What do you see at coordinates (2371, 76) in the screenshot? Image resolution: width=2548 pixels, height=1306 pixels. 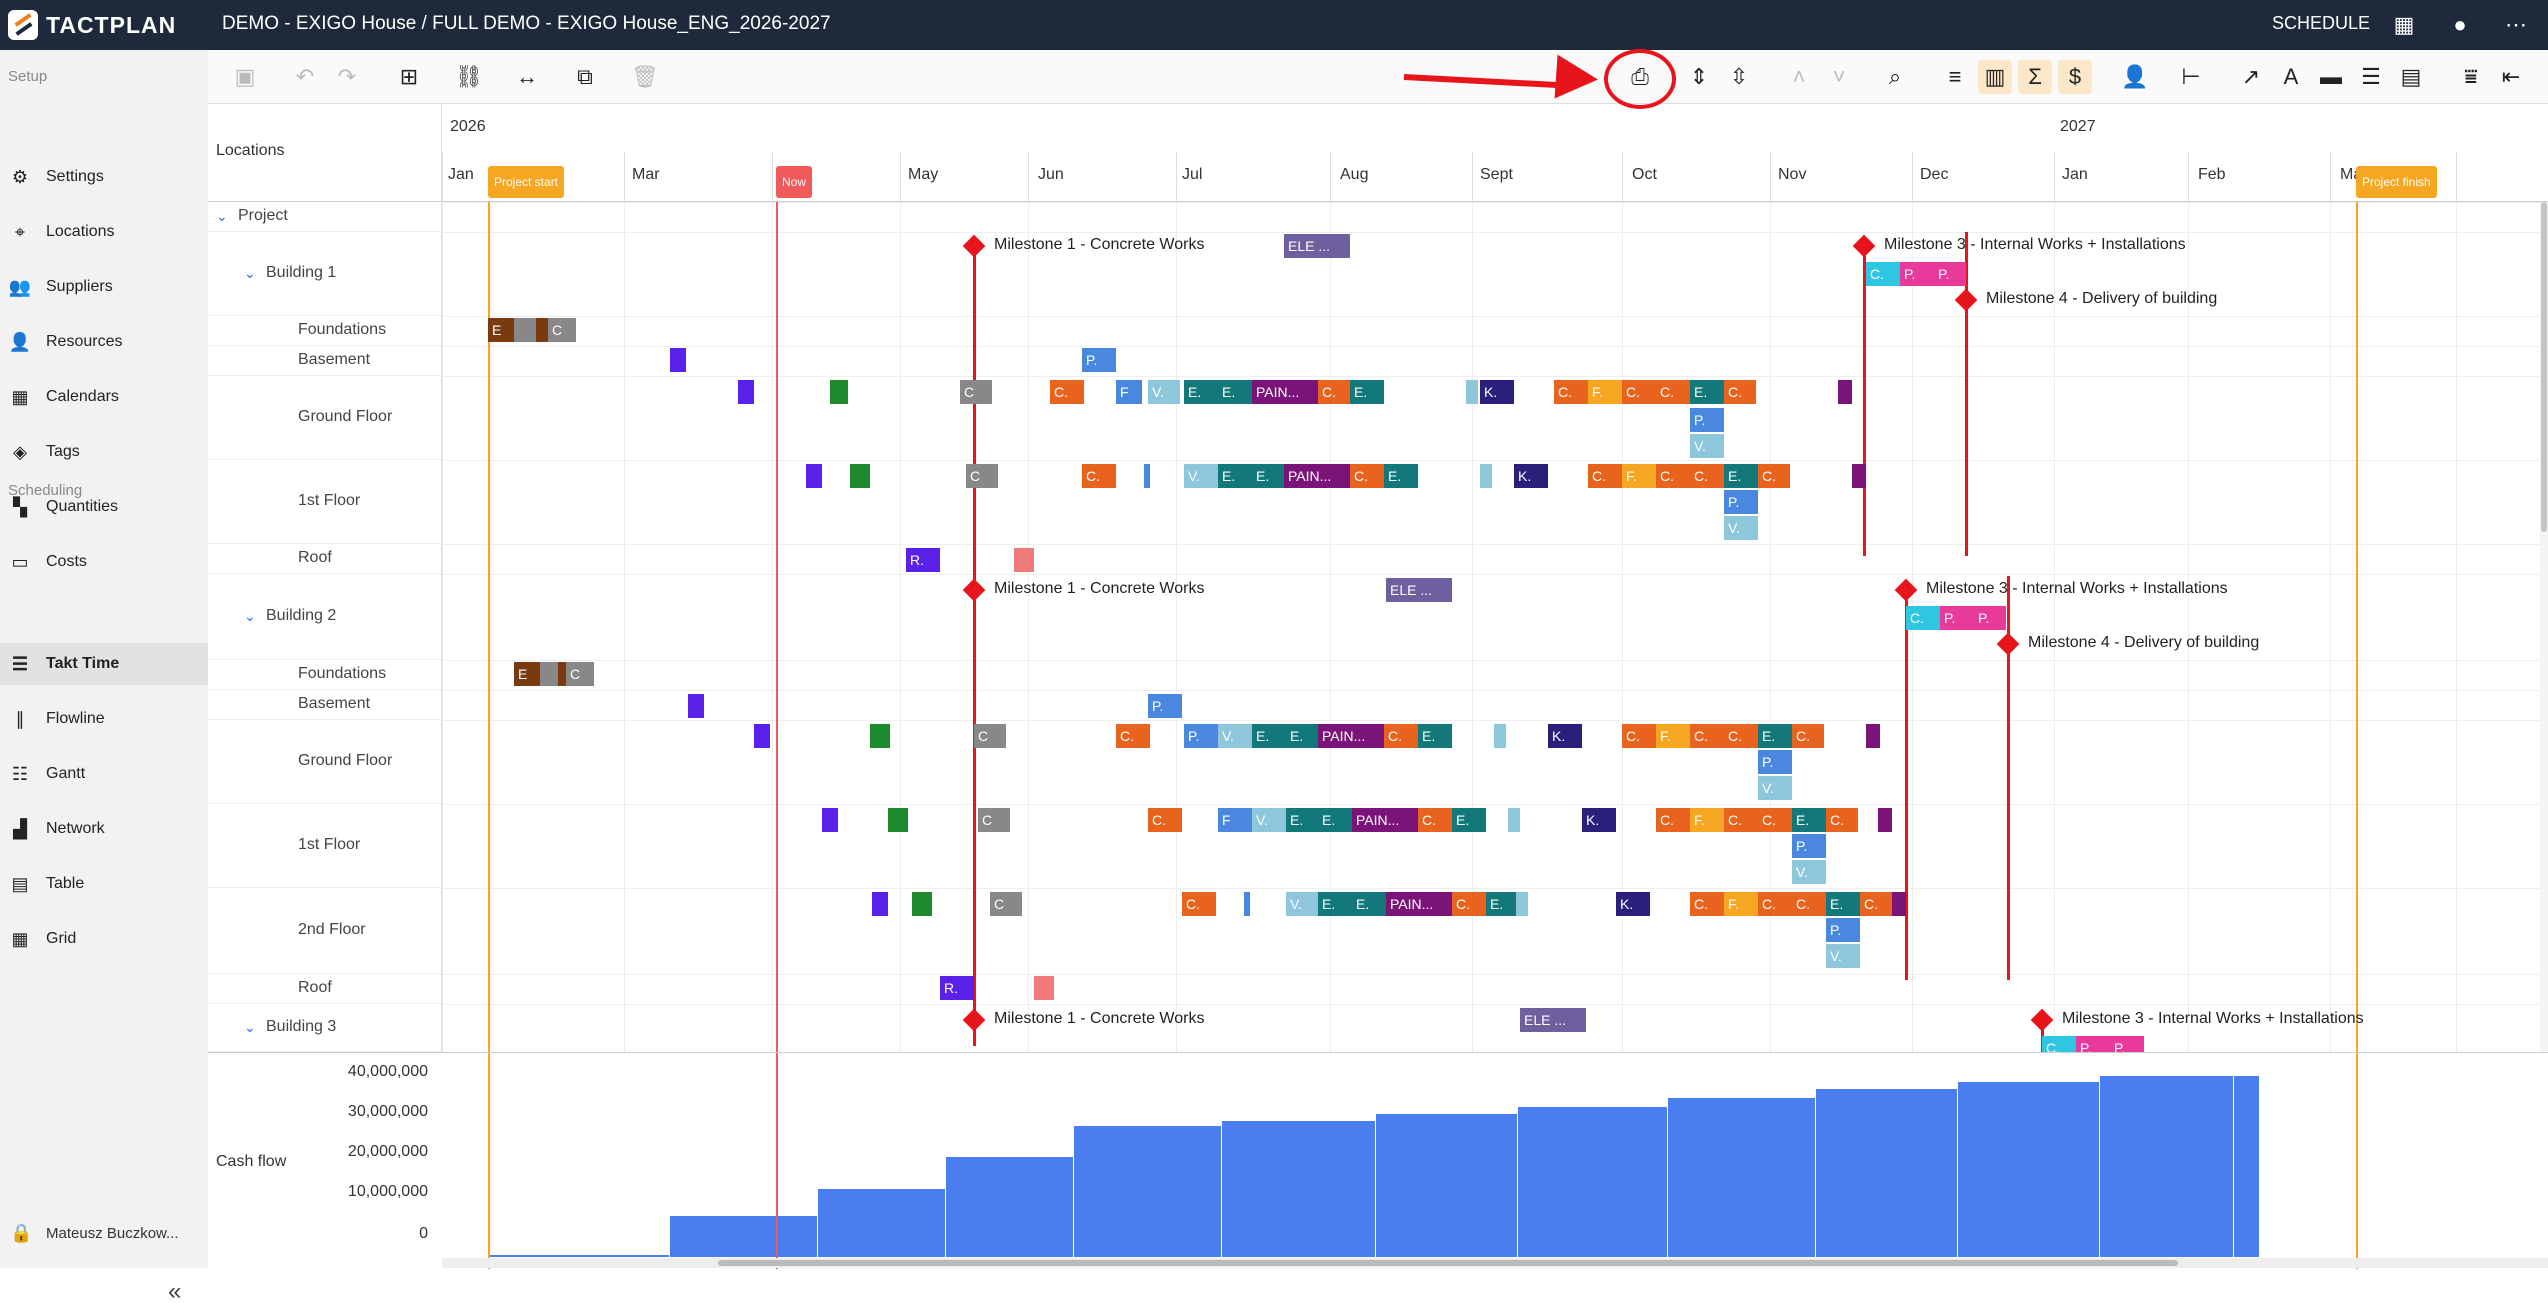 I see `list-icon: ☰` at bounding box center [2371, 76].